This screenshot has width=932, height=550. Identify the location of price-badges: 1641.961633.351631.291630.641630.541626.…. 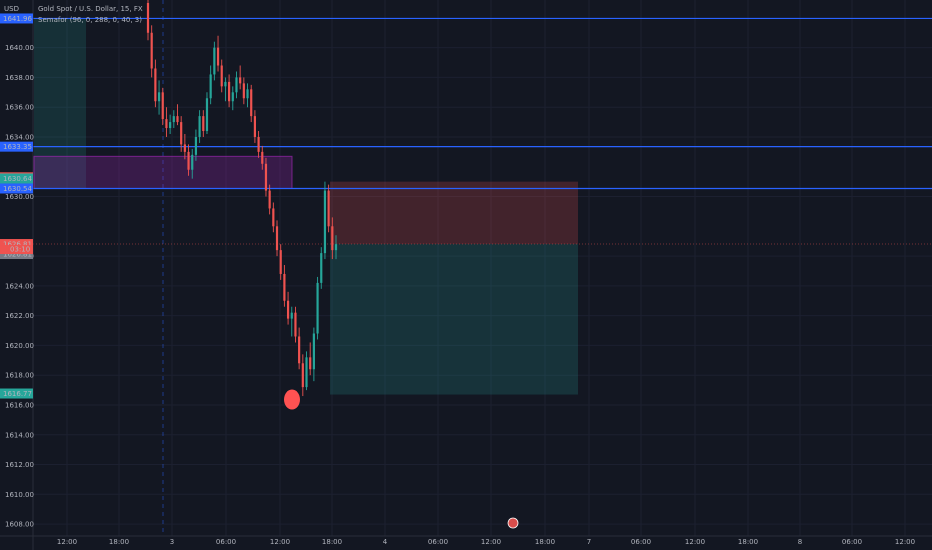
(16, 206).